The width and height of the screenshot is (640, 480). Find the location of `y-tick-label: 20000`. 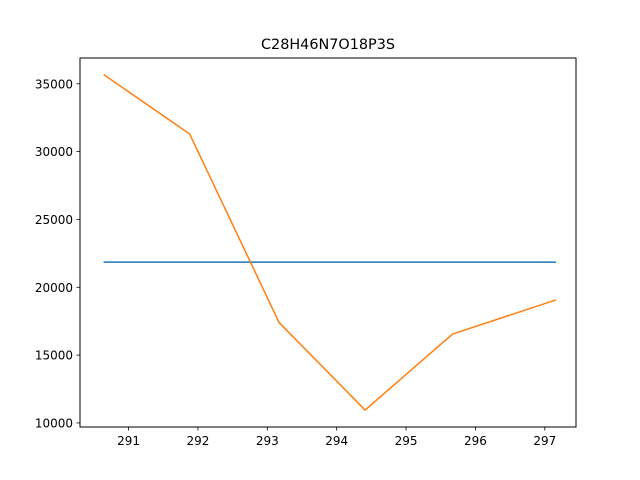

y-tick-label: 20000 is located at coordinates (54, 288).